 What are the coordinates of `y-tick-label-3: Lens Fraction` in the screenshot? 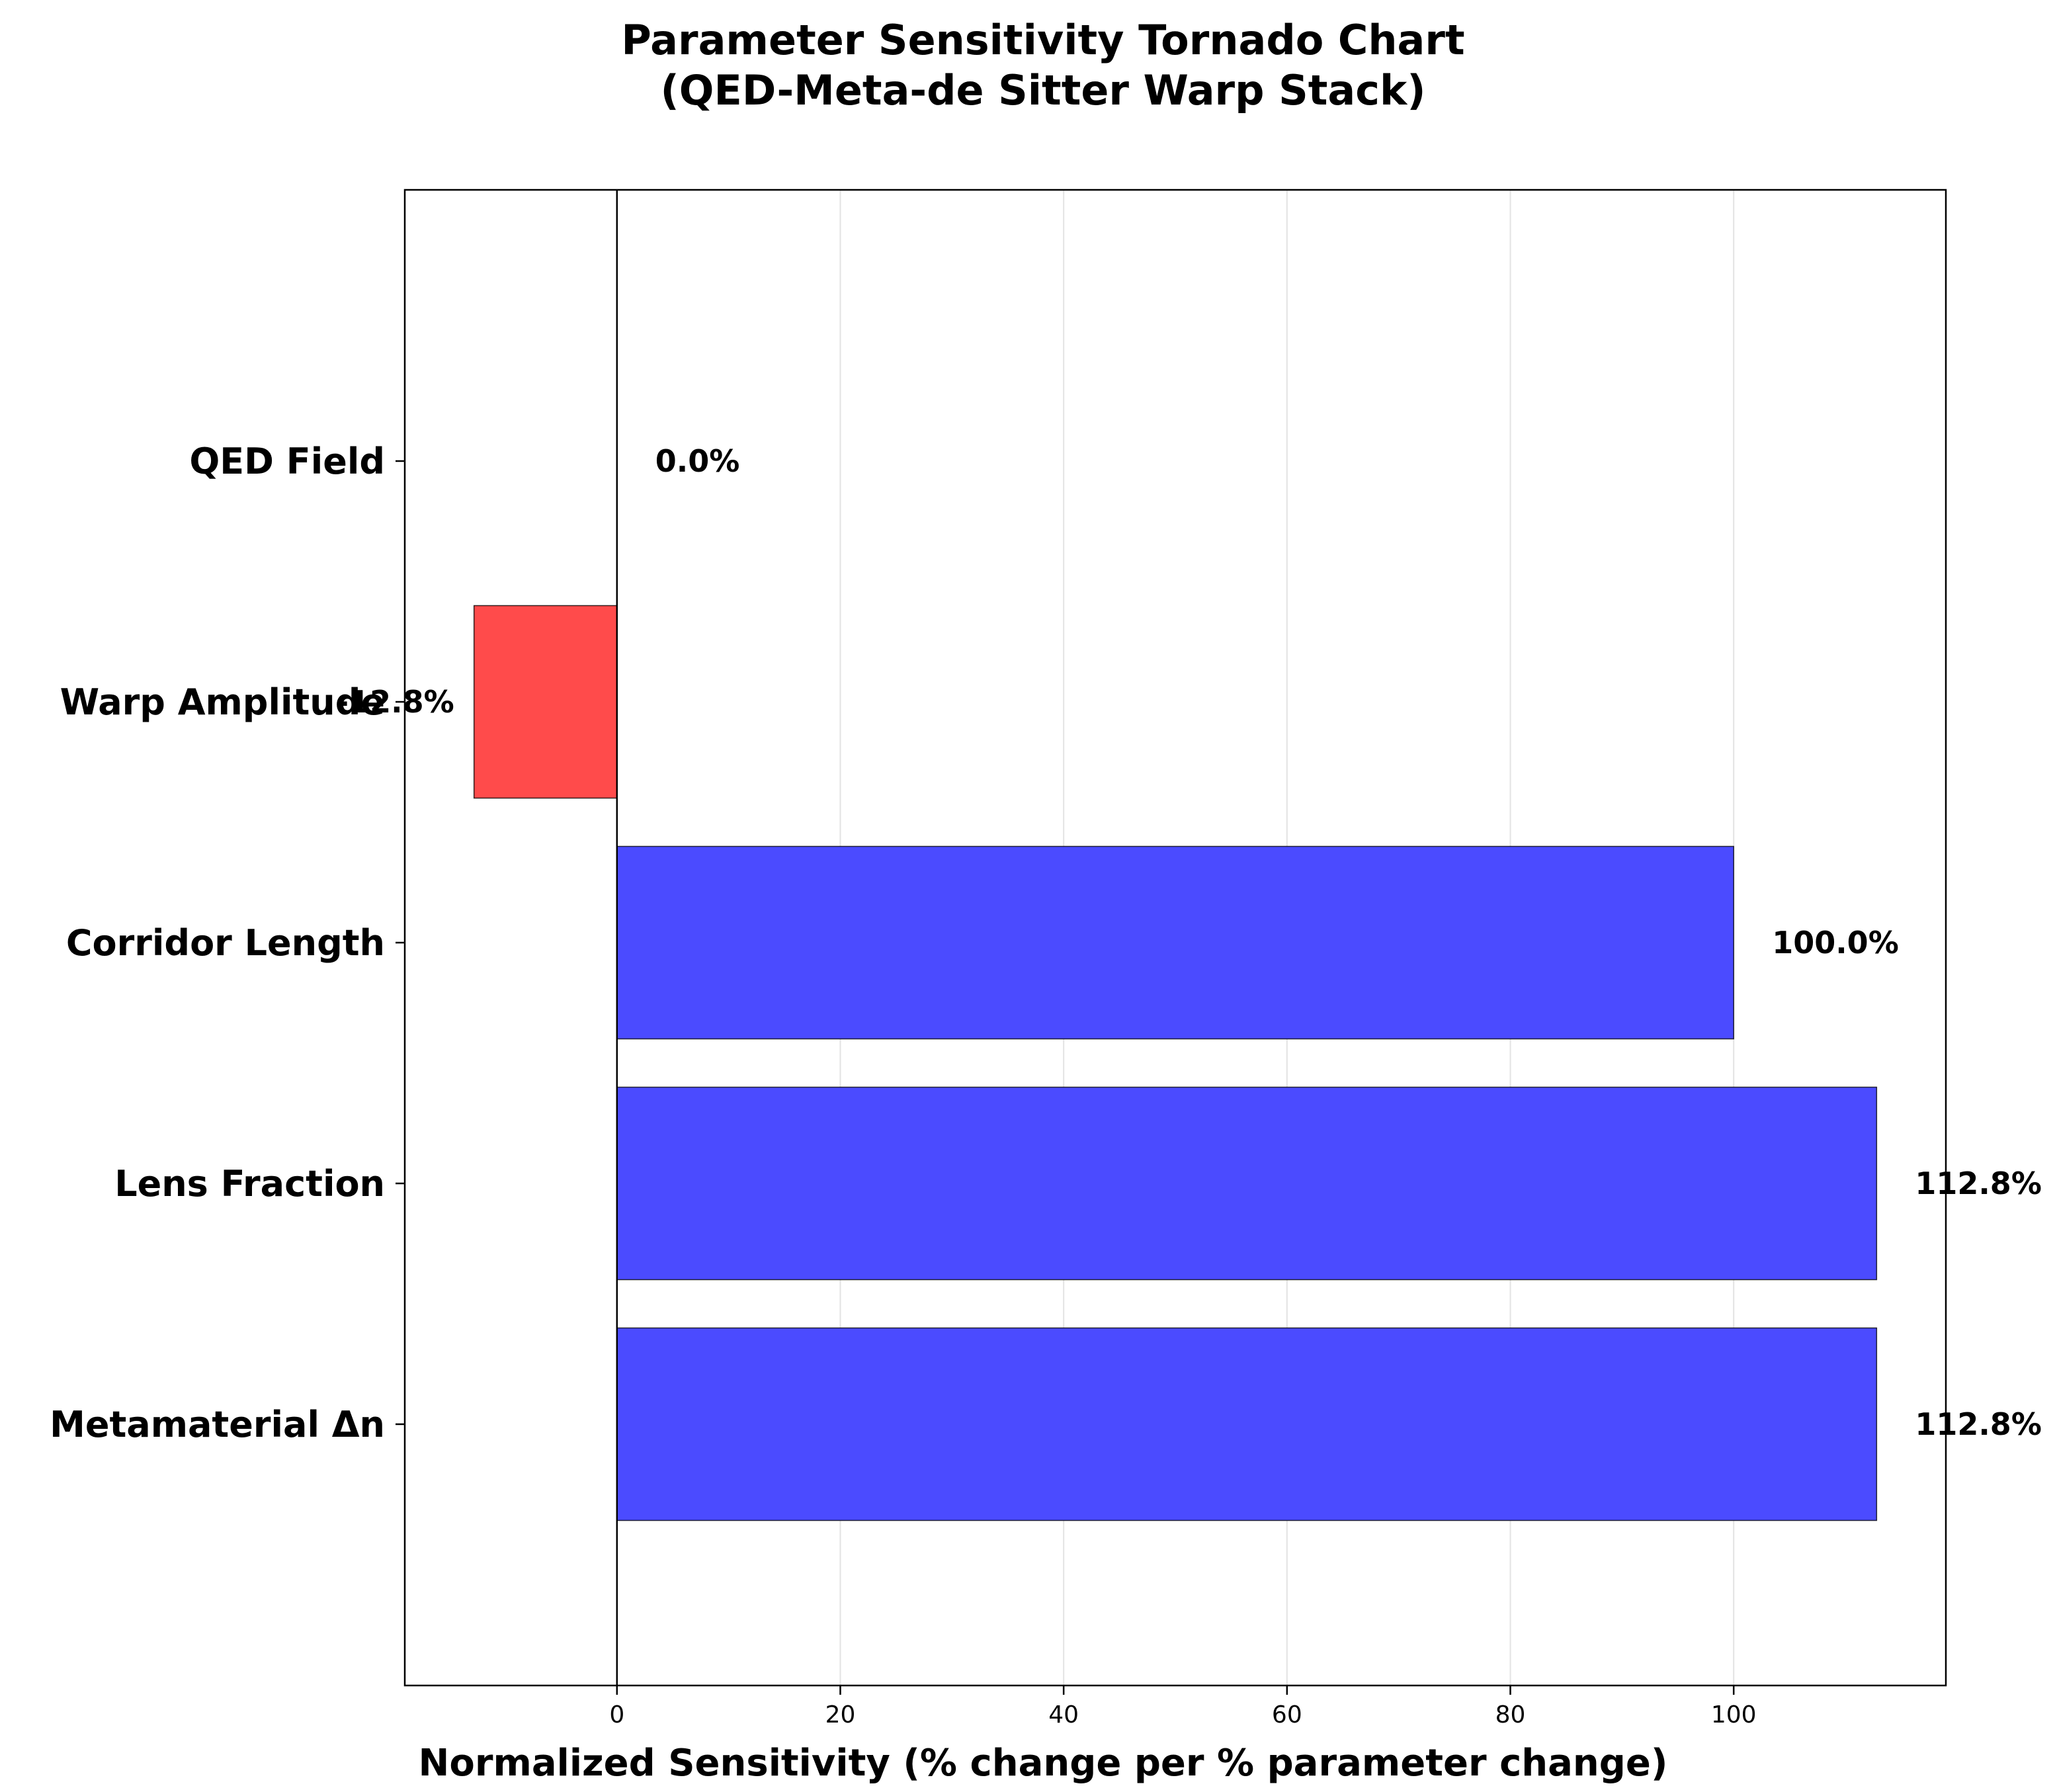 It's located at (249, 1184).